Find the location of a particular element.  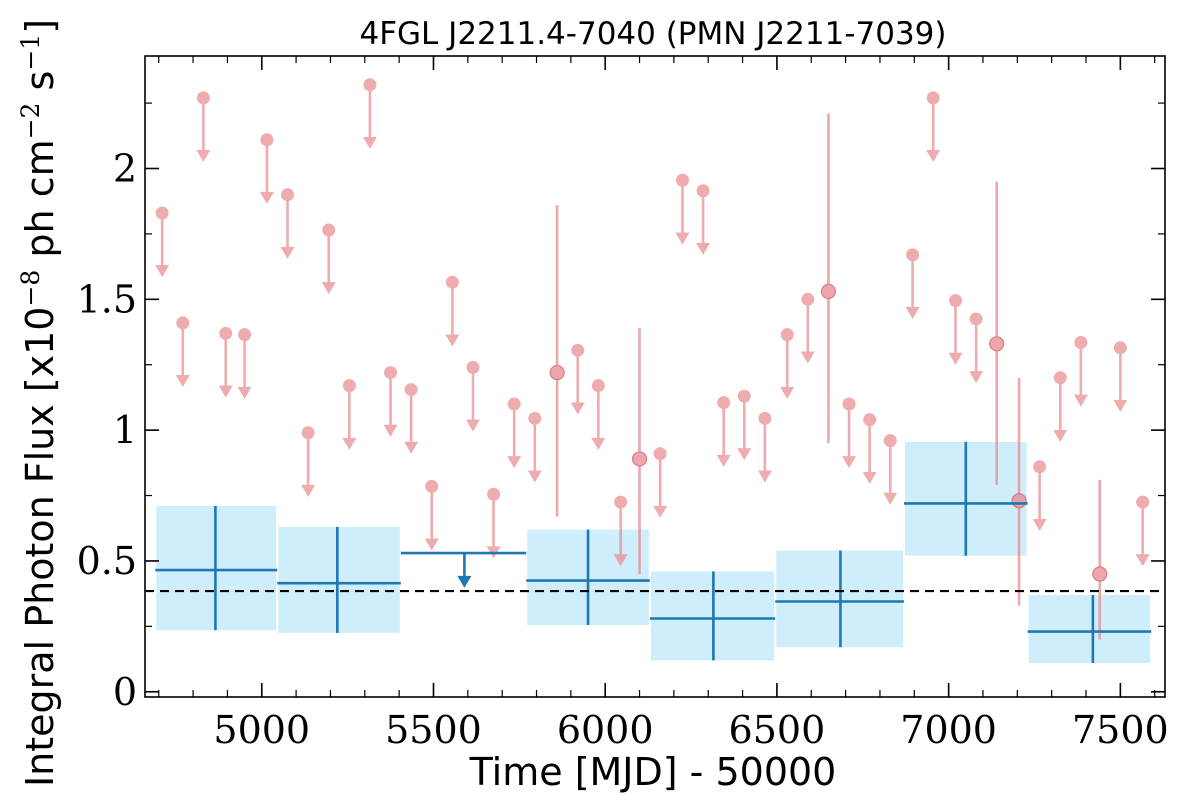

y-axis-label-mid: ph cm is located at coordinates (40, 204).